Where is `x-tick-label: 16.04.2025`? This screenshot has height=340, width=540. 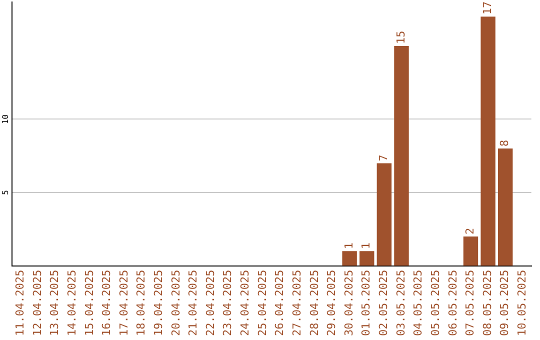 x-tick-label: 16.04.2025 is located at coordinates (107, 303).